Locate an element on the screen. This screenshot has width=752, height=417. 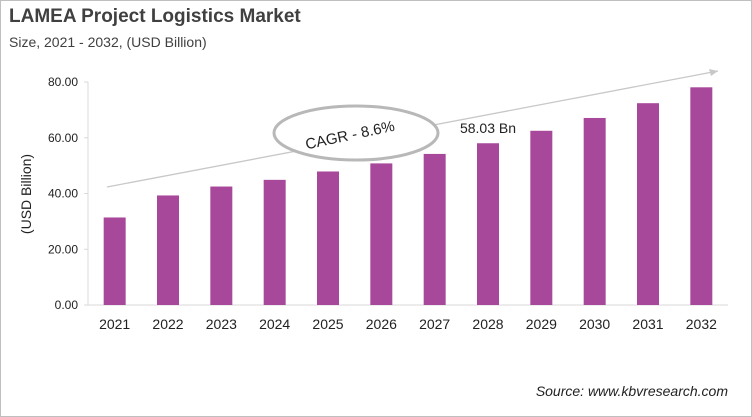
y-tick-label: 60.00 is located at coordinates (63, 138).